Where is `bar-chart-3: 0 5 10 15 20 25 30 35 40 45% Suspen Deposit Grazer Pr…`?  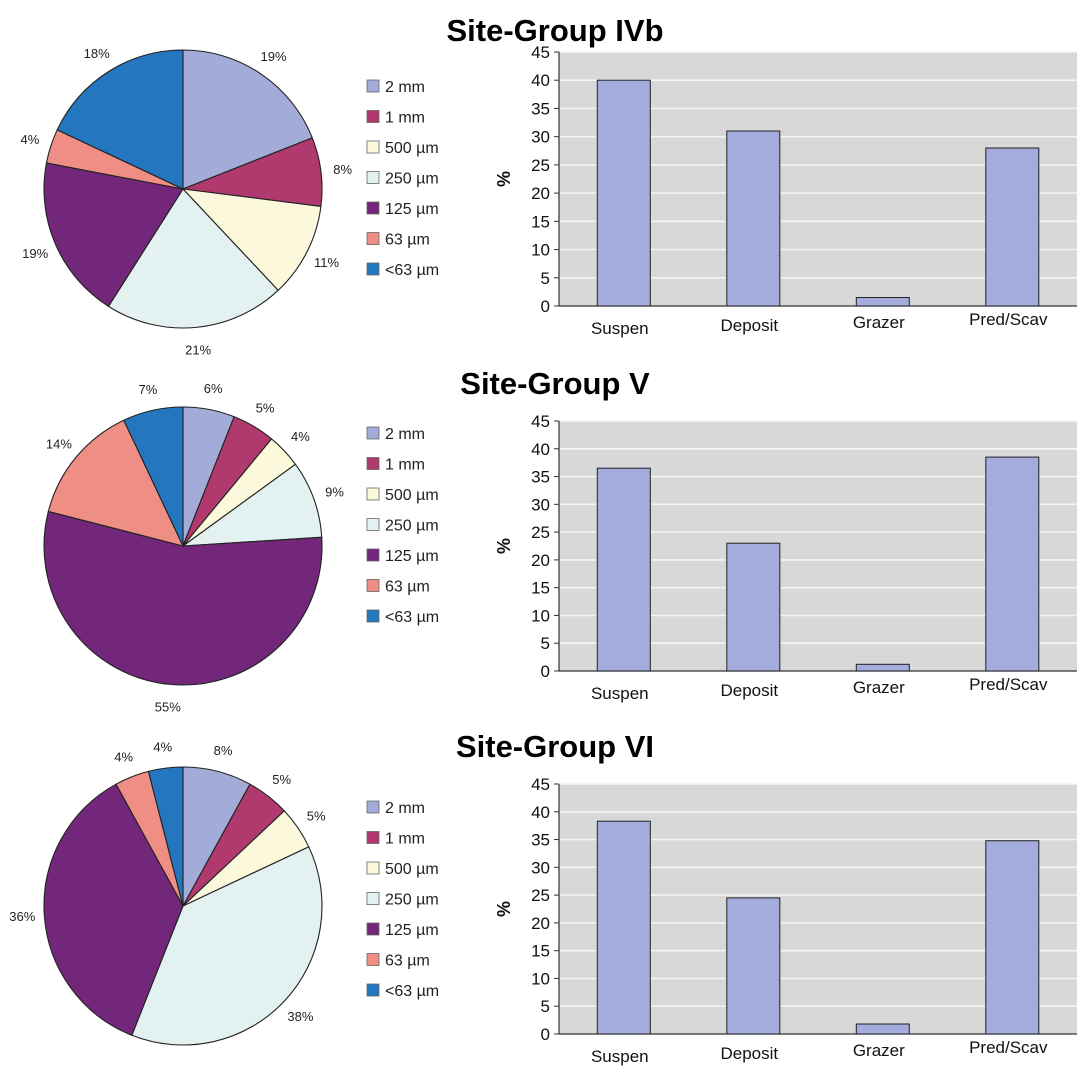 bar-chart-3: 0 5 10 15 20 25 30 35 40 45% Suspen Deposit Grazer Pr… is located at coordinates (785, 920).